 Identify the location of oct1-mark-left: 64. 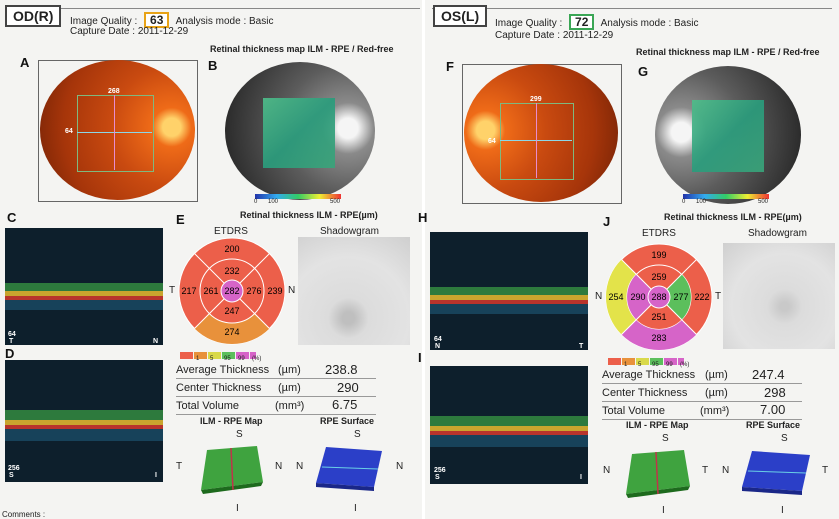
(12, 334).